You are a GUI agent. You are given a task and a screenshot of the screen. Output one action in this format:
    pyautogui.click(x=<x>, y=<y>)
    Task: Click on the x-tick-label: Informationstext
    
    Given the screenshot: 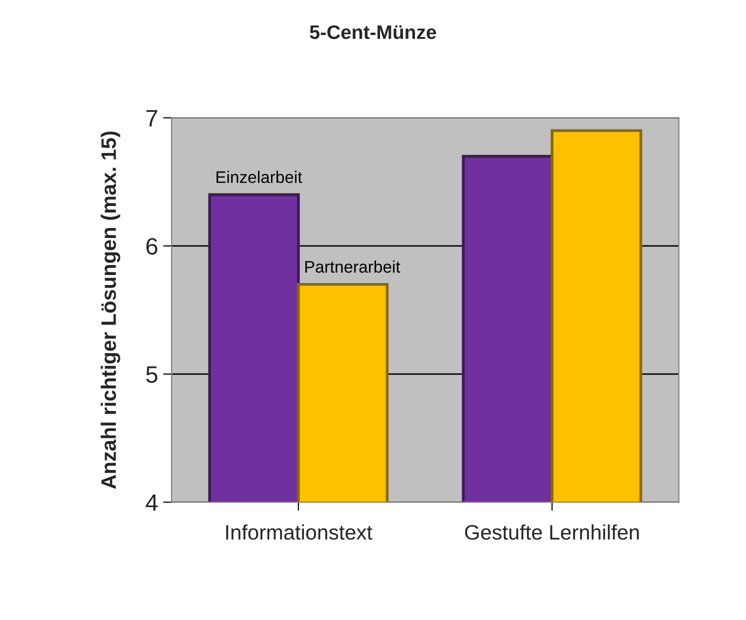 What is the action you would take?
    pyautogui.click(x=299, y=532)
    